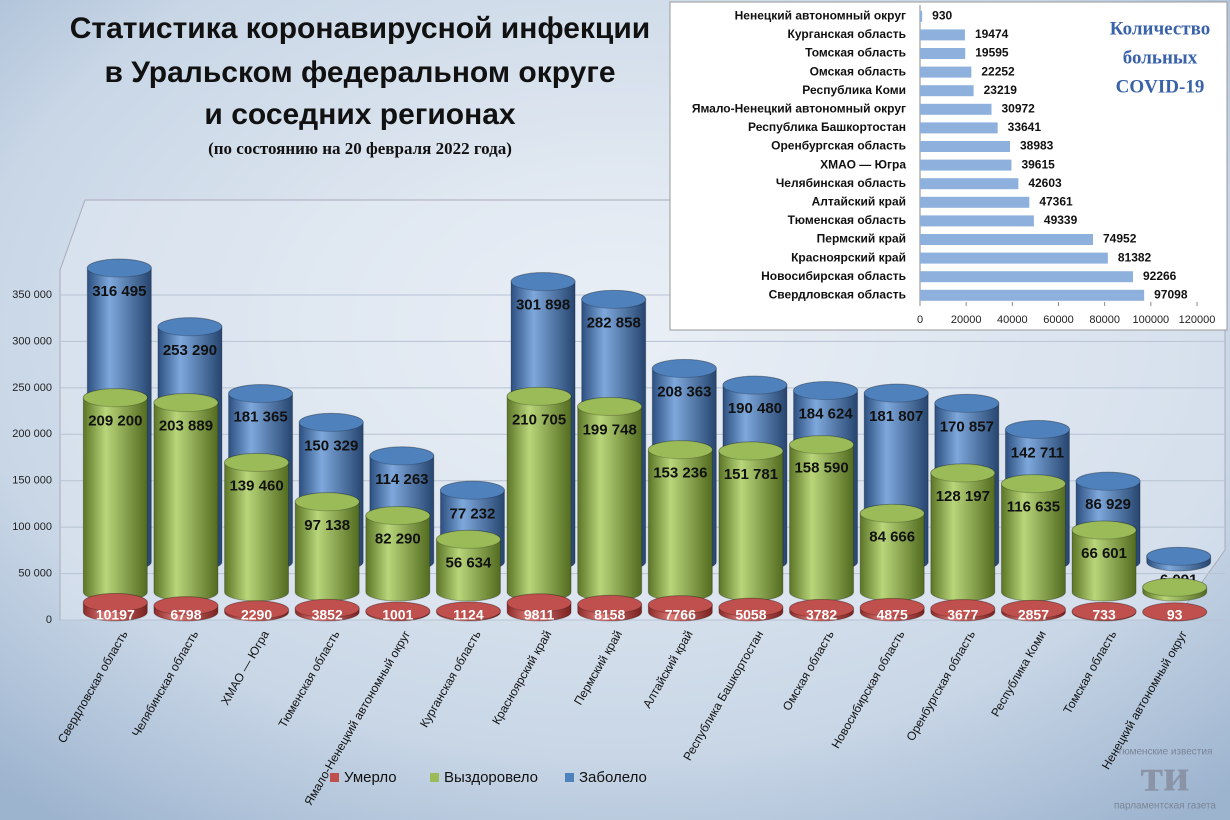  Describe the element at coordinates (838, 146) in the screenshot. I see `category-label: Оренбургская область` at that location.